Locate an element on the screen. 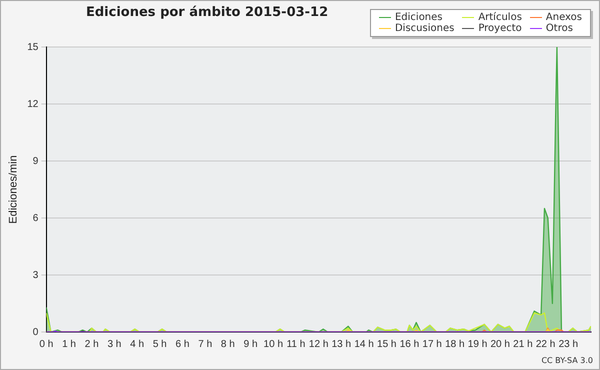 The width and height of the screenshot is (600, 370). y-tick-label: 6 is located at coordinates (35, 218).